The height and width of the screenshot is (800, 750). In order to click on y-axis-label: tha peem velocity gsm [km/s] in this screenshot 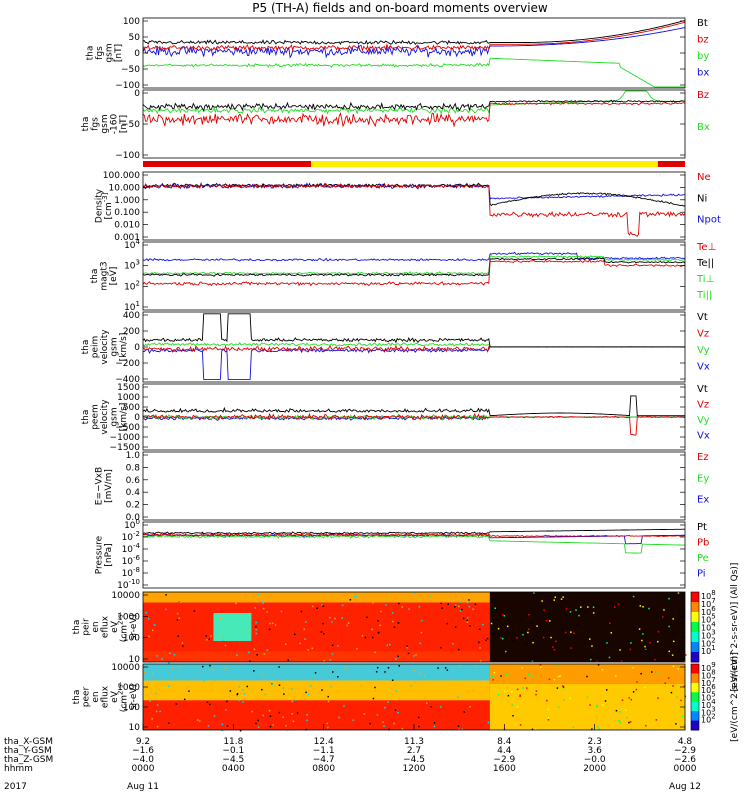, I will do `click(105, 417)`.